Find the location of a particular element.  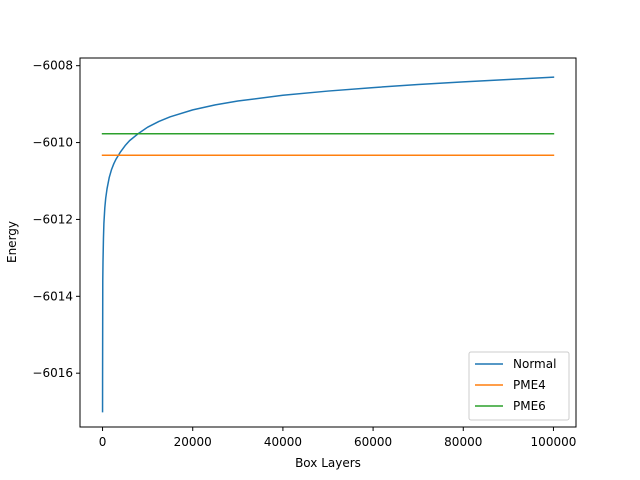

x-axis: 0 20000 40000 60000 80000 100000 is located at coordinates (338, 438).